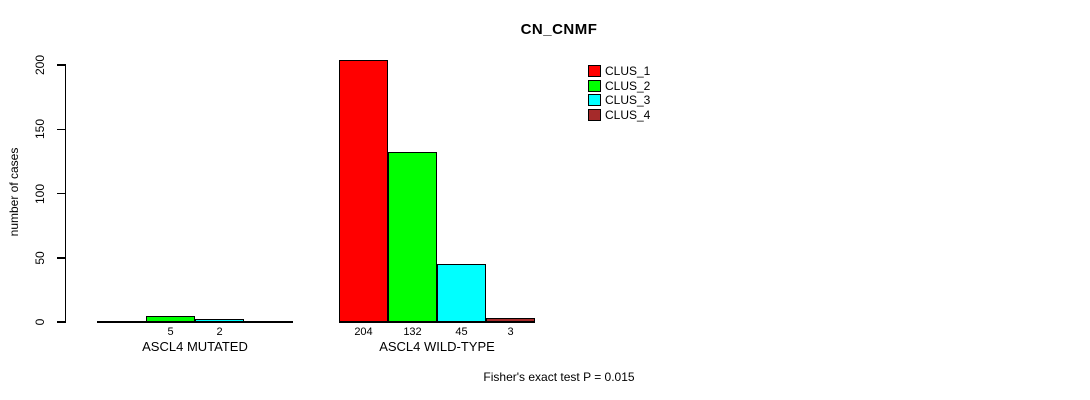 This screenshot has width=1090, height=400. Describe the element at coordinates (40, 193) in the screenshot. I see `y-tick-label: 100` at that location.